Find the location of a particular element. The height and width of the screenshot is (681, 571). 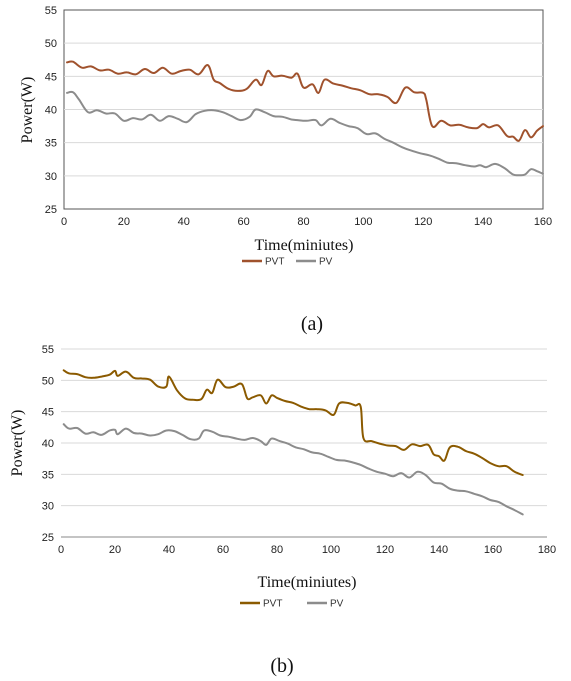

series-line-a-pv is located at coordinates (305, 133).